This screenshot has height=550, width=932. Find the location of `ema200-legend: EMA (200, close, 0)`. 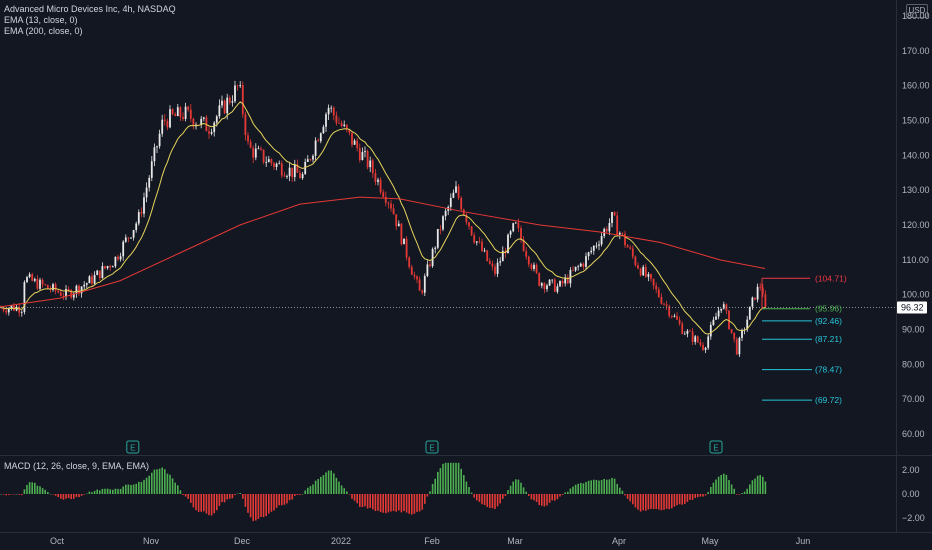

ema200-legend: EMA (200, close, 0) is located at coordinates (43, 31).